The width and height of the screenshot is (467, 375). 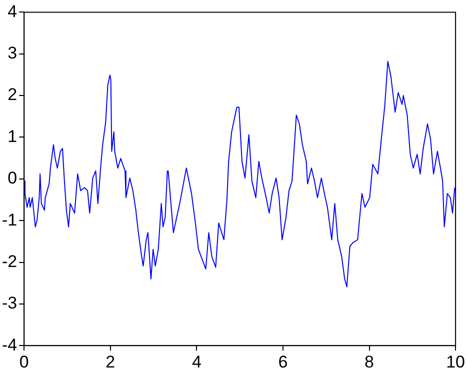 I want to click on x-tick-label: 4, so click(x=197, y=362).